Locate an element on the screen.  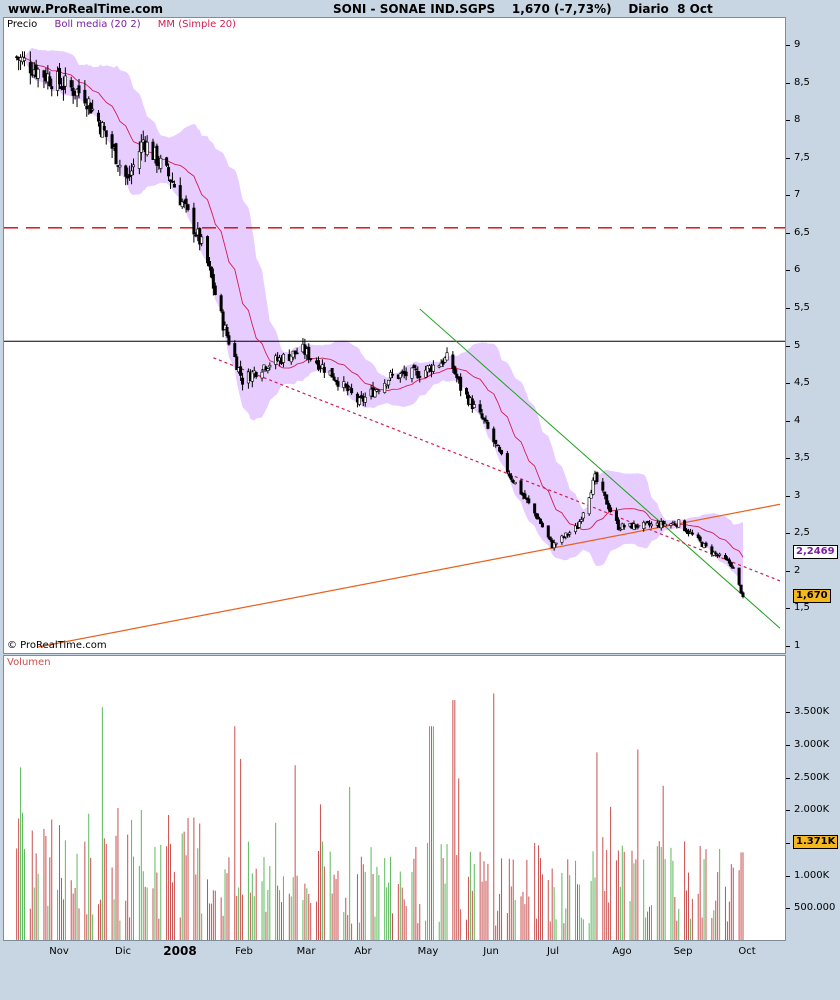
price-y-axis: 1 1,5 2 2,5 3 3,5 4 4,5 5 5,5 6 6,5 7 7,5 8 8,5 9 is located at coordinates (813, 335).